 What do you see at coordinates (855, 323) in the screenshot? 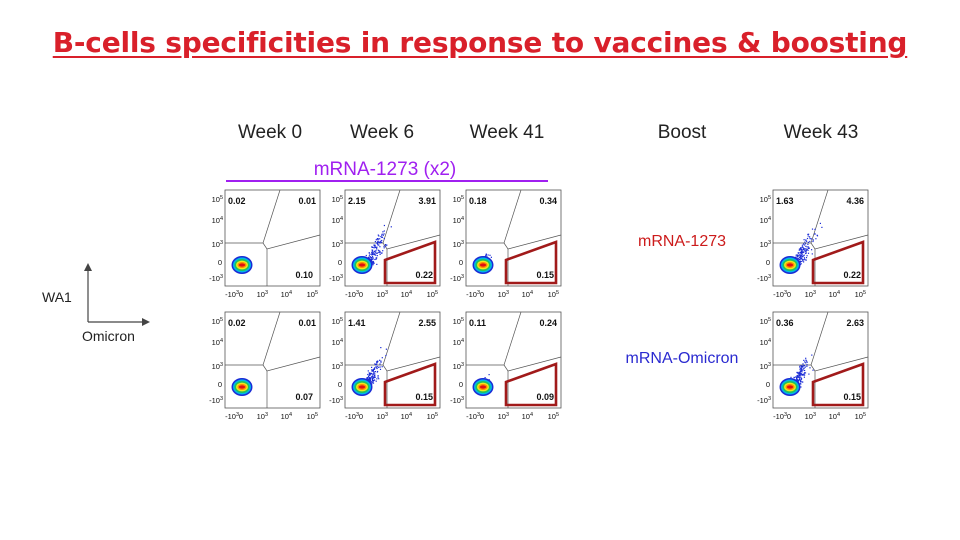
I see `quadrant-value-top-right: 2.63` at bounding box center [855, 323].